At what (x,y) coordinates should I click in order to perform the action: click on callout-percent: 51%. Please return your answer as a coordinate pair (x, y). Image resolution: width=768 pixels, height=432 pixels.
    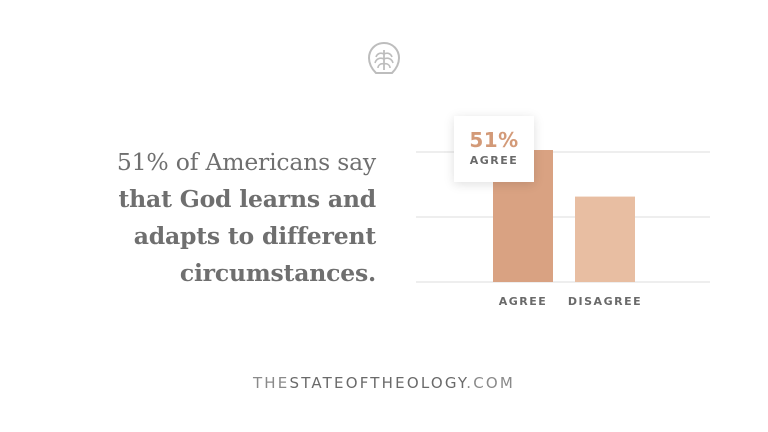
    Looking at the image, I should click on (494, 140).